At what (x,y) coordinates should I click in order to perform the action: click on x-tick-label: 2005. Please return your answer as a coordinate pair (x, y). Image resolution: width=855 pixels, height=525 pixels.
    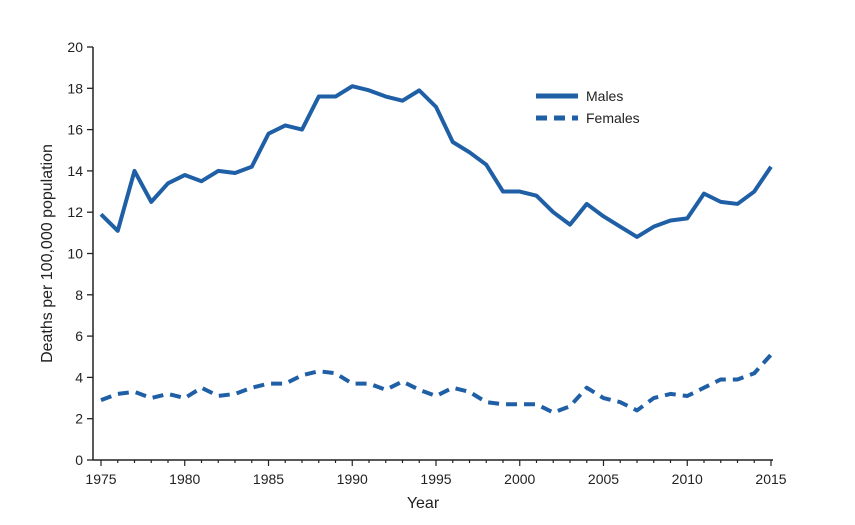
    Looking at the image, I should click on (603, 479).